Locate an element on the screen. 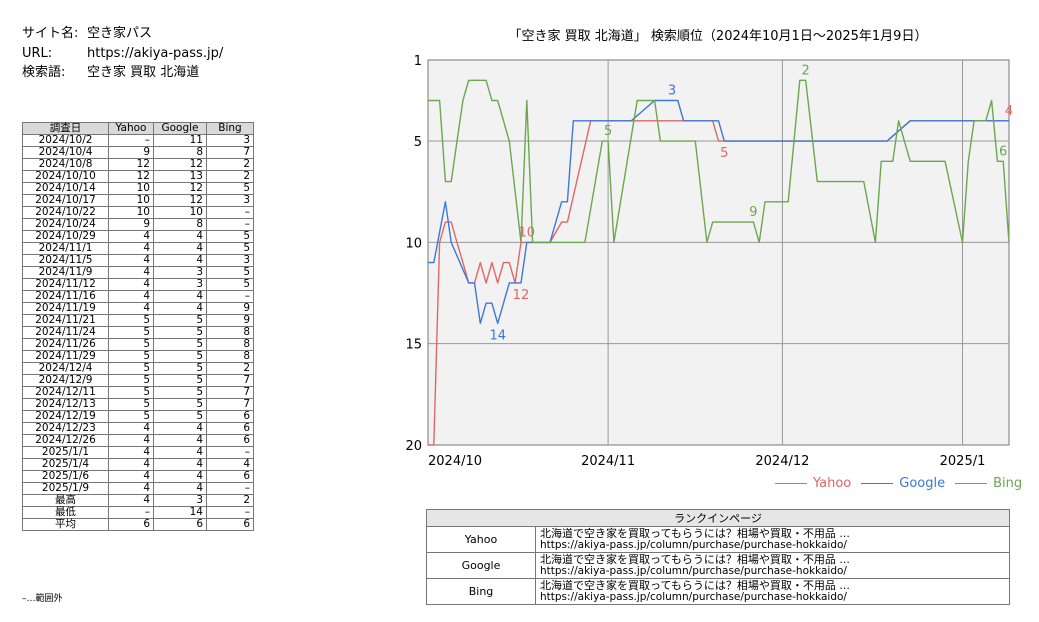 This screenshot has height=622, width=1039. engine-name: Yahoo is located at coordinates (481, 539).